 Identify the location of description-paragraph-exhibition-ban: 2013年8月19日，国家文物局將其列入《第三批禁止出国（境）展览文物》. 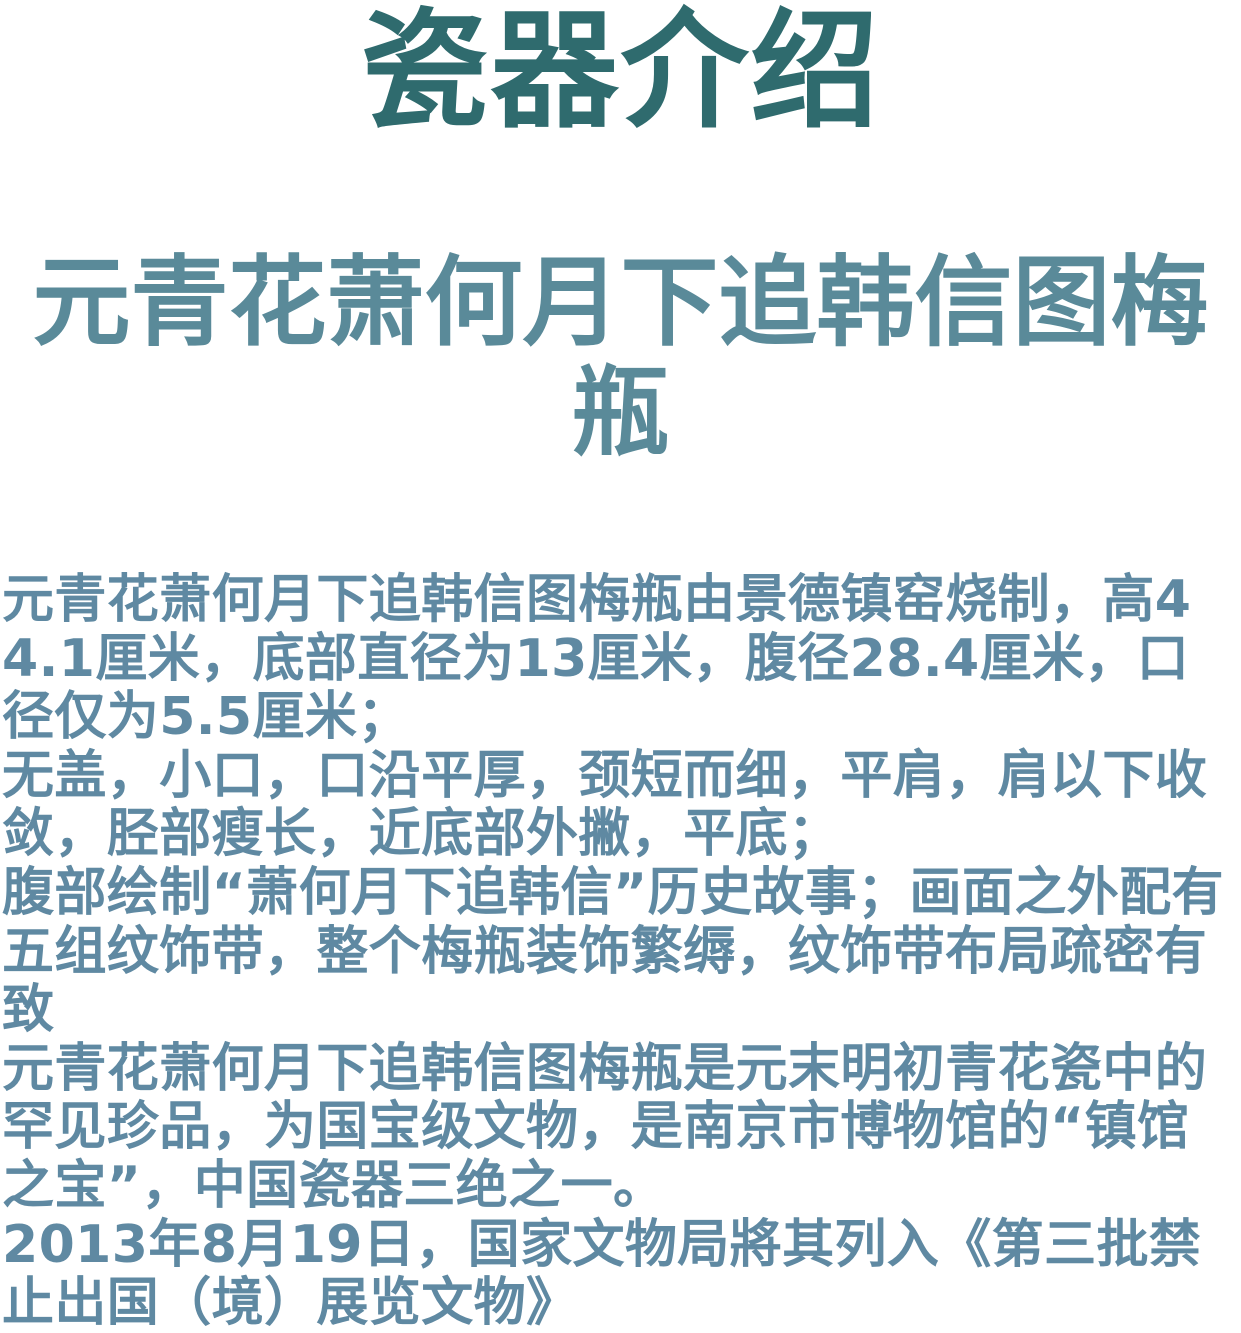
(602, 1273).